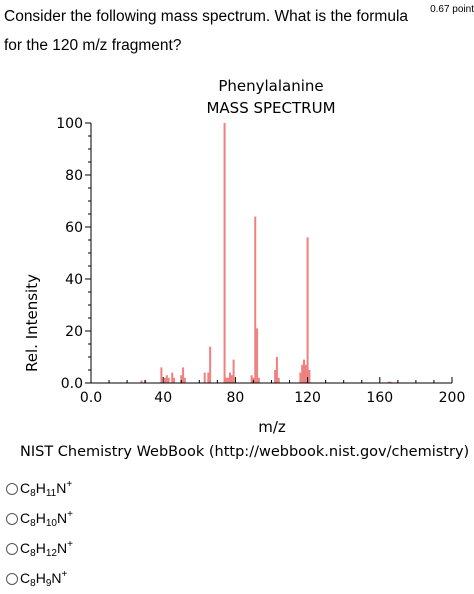  I want to click on y-tick-label: 80, so click(74, 176).